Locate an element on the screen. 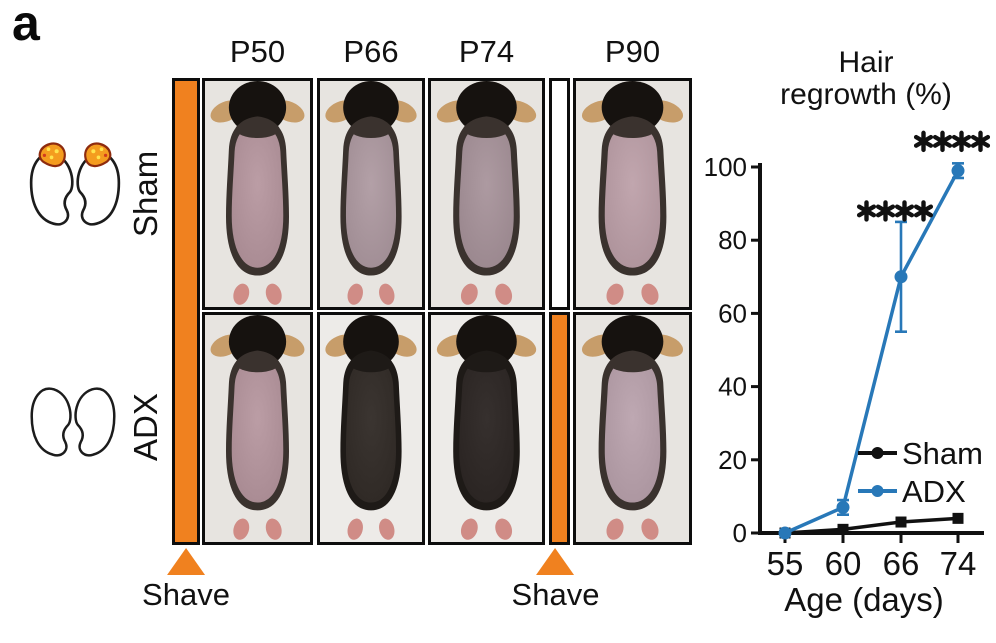 The image size is (996, 643). separator-strip-sham is located at coordinates (559, 194).